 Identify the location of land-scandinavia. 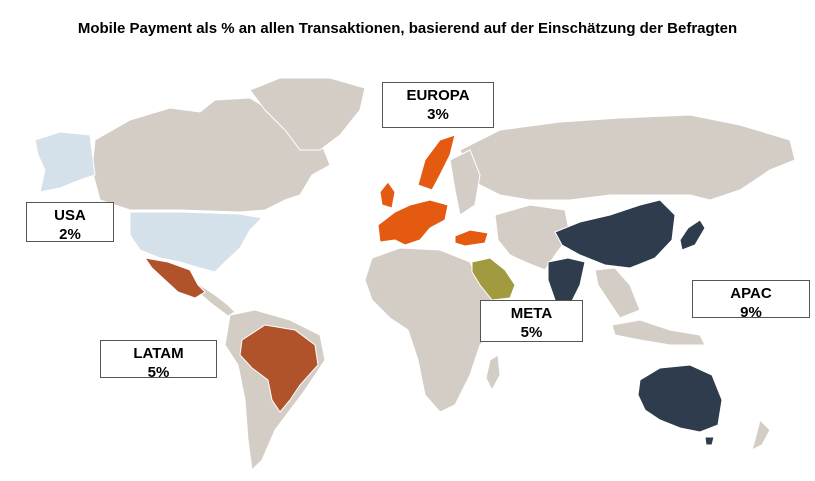
(436, 162).